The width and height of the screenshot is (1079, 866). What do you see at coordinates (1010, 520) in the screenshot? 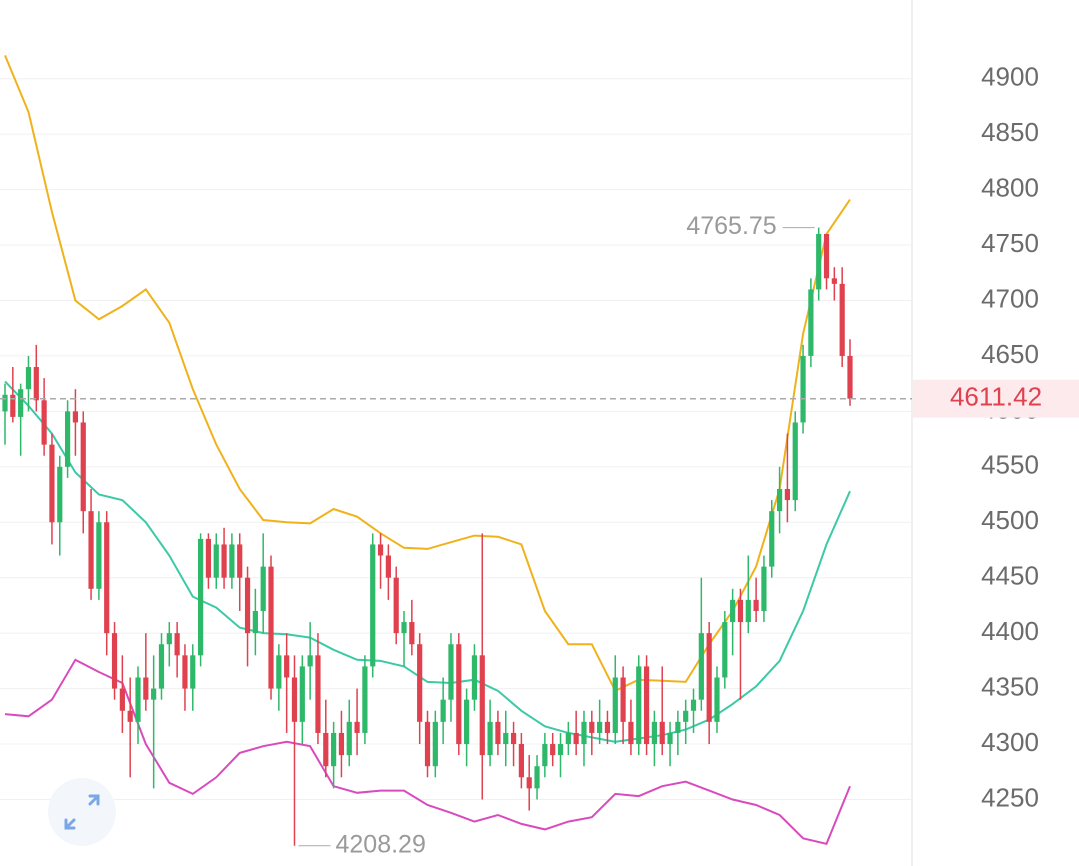
I see `y-tick-label: 4500` at bounding box center [1010, 520].